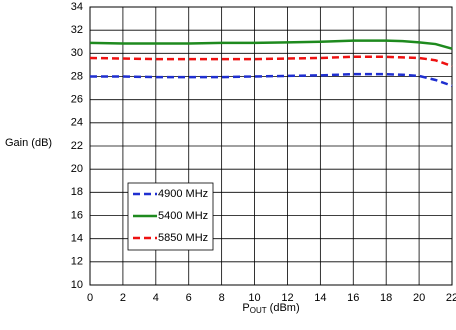 Image resolution: width=456 pixels, height=330 pixels. What do you see at coordinates (77, 262) in the screenshot?
I see `y-tick-label: 12` at bounding box center [77, 262].